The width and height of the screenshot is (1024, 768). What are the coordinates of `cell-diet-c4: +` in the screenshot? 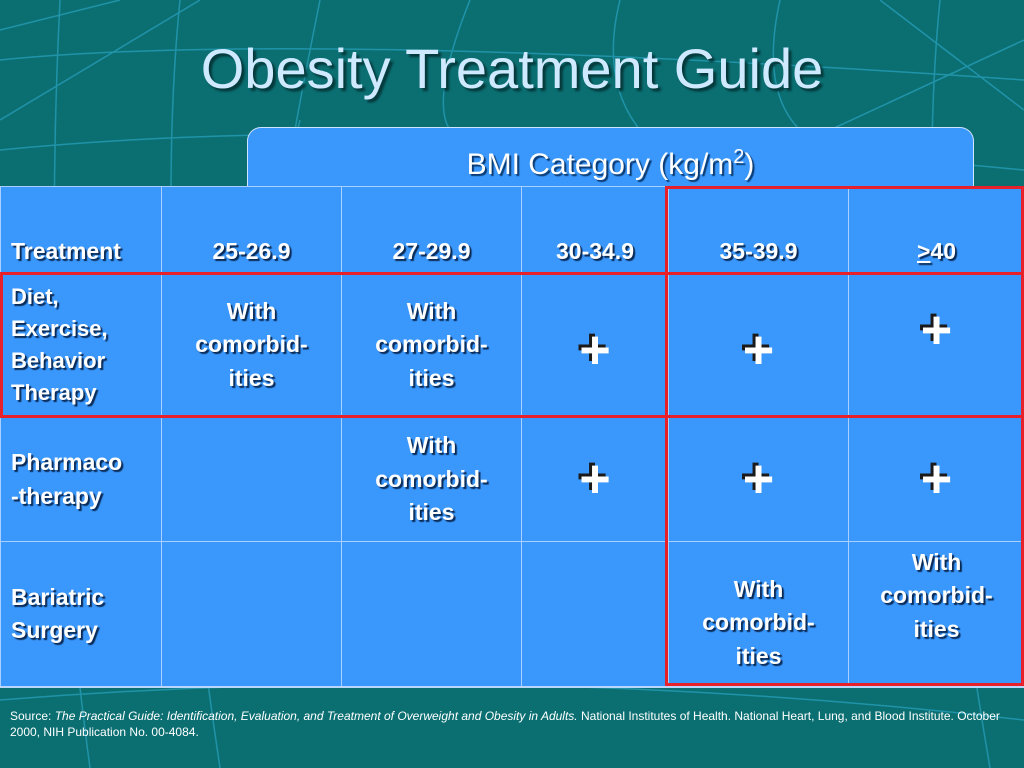 It's located at (758, 345).